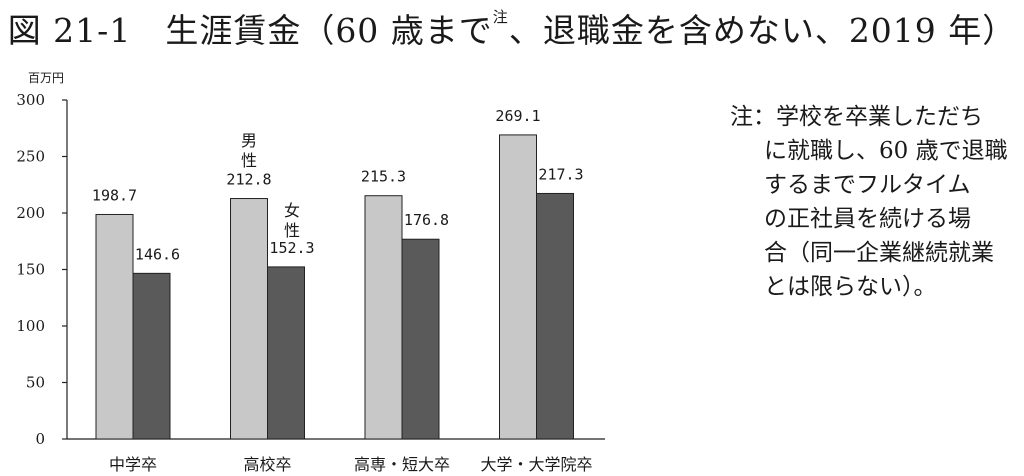  I want to click on legend-female-char-1: 女, so click(292, 210).